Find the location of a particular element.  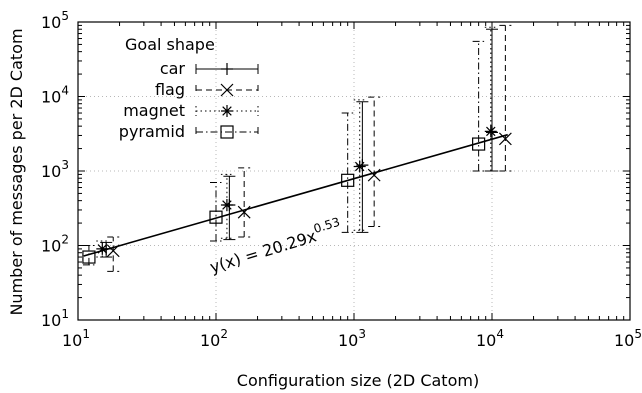

y-tick-label: 10³ is located at coordinates (55, 169).